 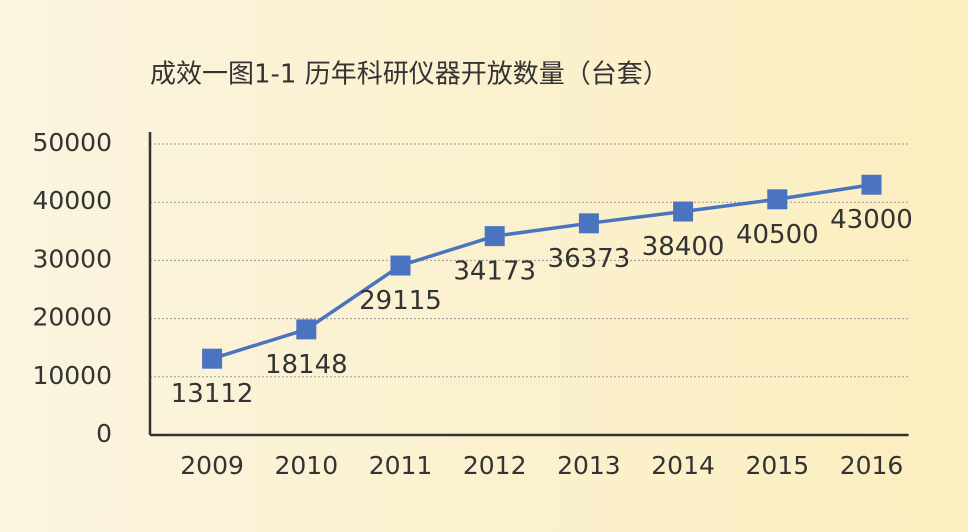 I want to click on data-label: 43000, so click(x=871, y=220).